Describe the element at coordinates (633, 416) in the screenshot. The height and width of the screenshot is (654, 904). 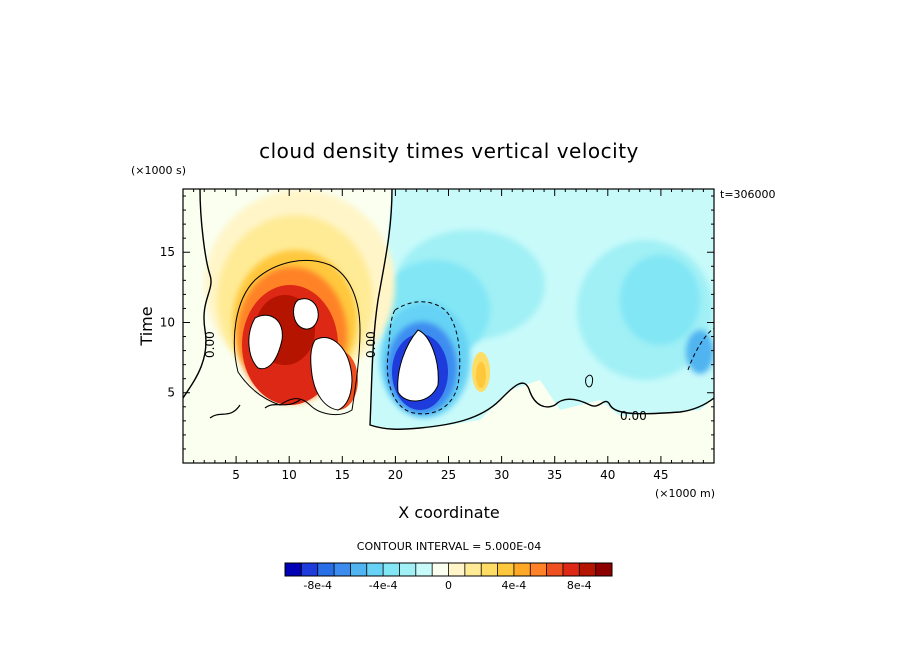
I see `contour-label-3: 0.00` at that location.